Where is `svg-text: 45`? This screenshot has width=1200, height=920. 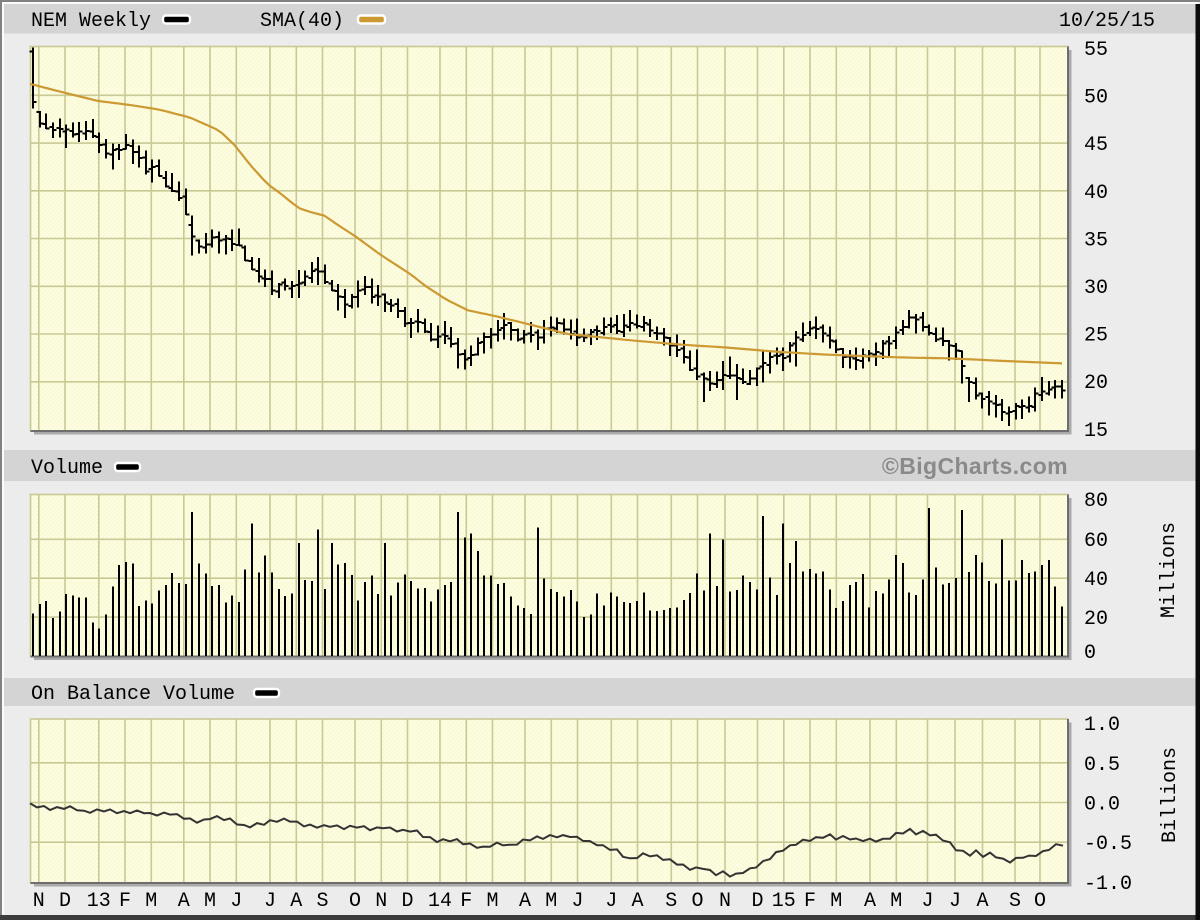 svg-text: 45 is located at coordinates (1096, 145).